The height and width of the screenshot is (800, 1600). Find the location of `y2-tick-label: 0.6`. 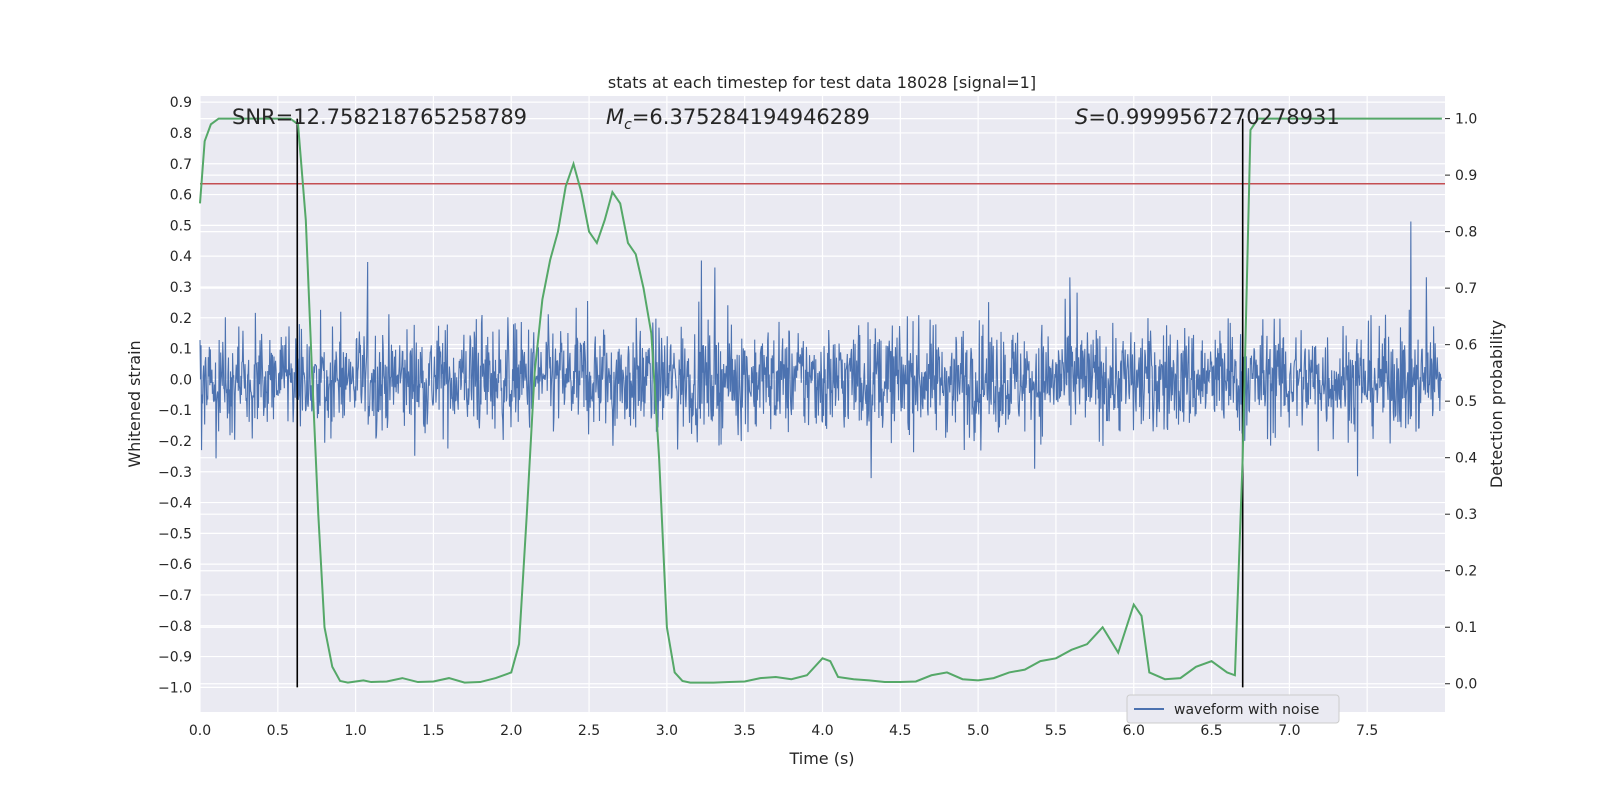

y2-tick-label: 0.6 is located at coordinates (1466, 346).